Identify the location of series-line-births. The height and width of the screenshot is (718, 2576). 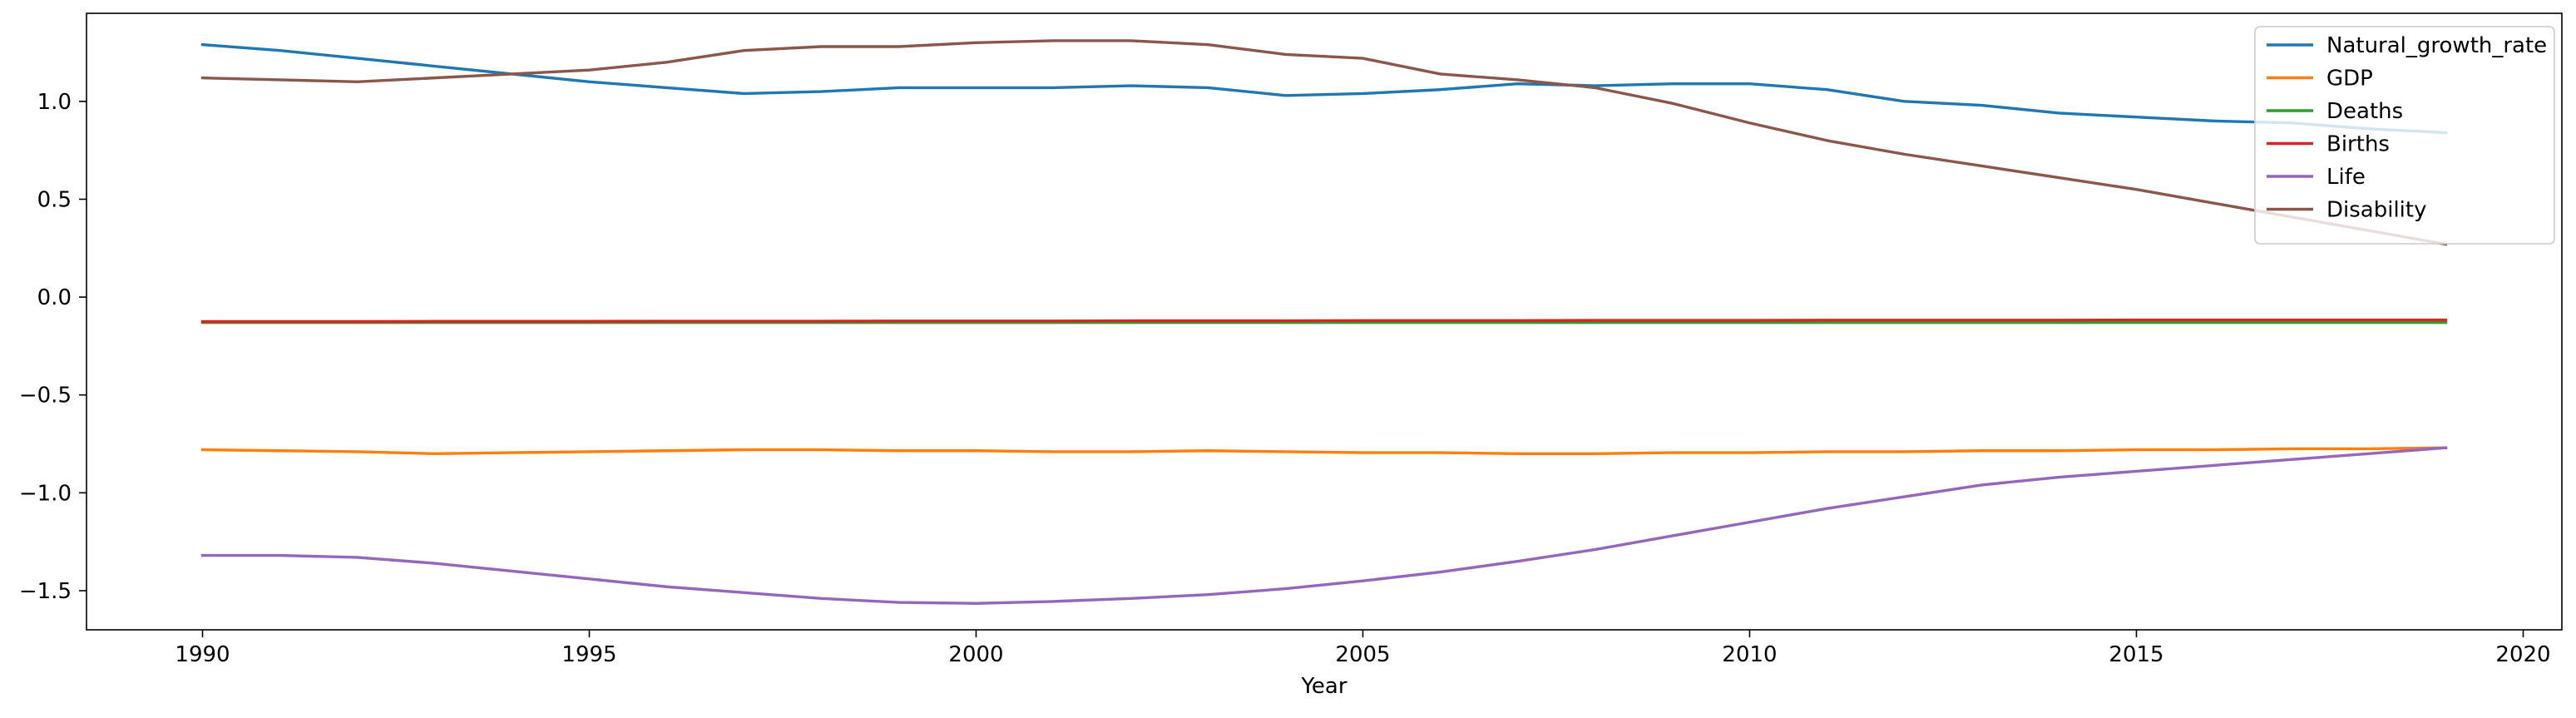
(1324, 321).